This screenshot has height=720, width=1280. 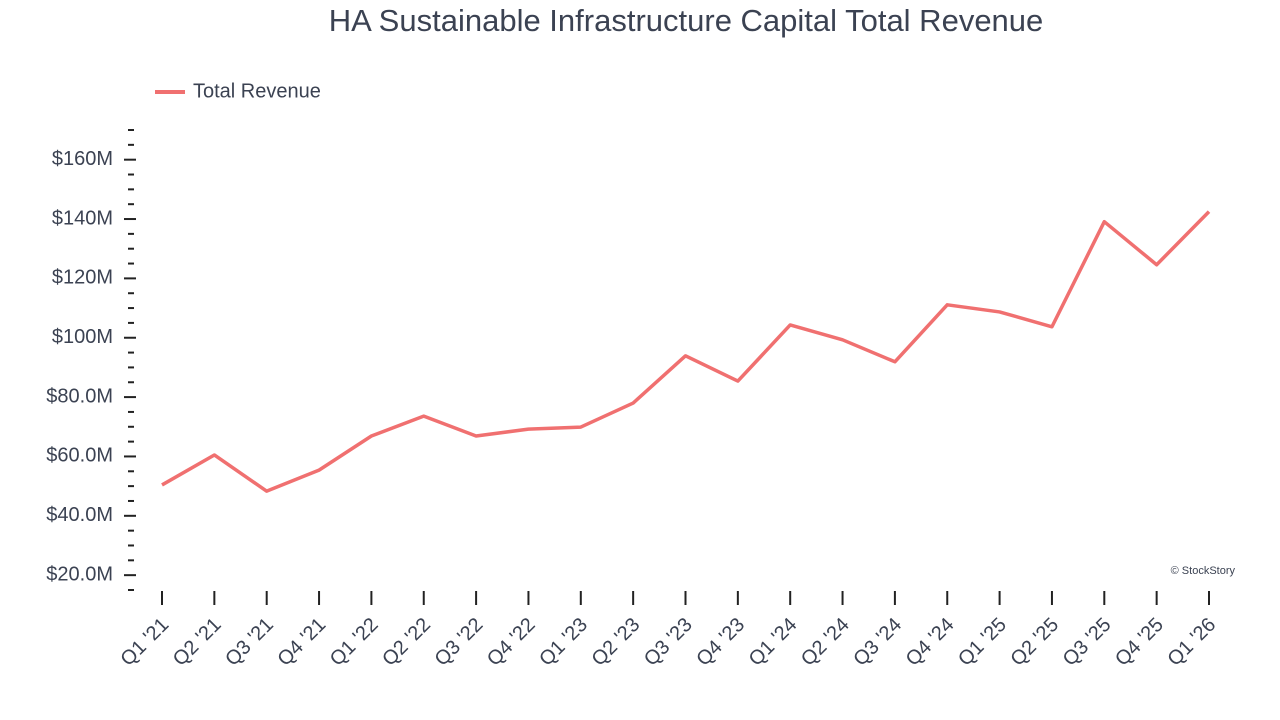 I want to click on x-tick-label: Q3 '25, so click(x=1087, y=642).